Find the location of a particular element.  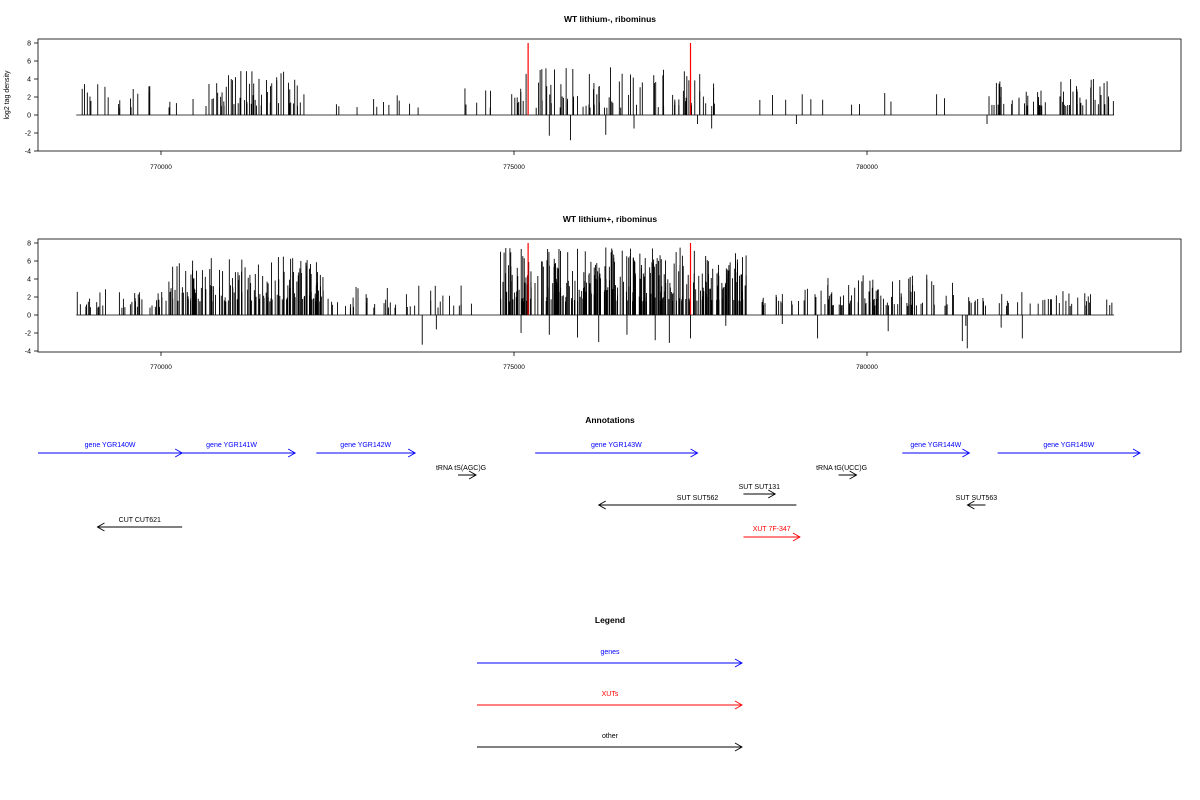

annotation-feature: SUT SUT563 is located at coordinates (977, 502).